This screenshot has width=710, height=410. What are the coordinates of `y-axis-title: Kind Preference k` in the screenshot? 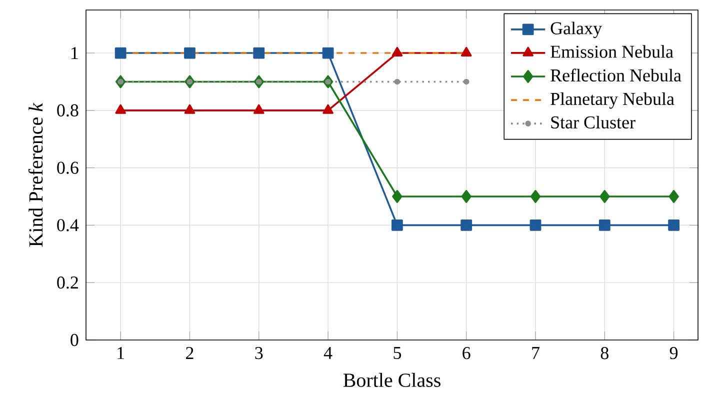 It's located at (35, 174).